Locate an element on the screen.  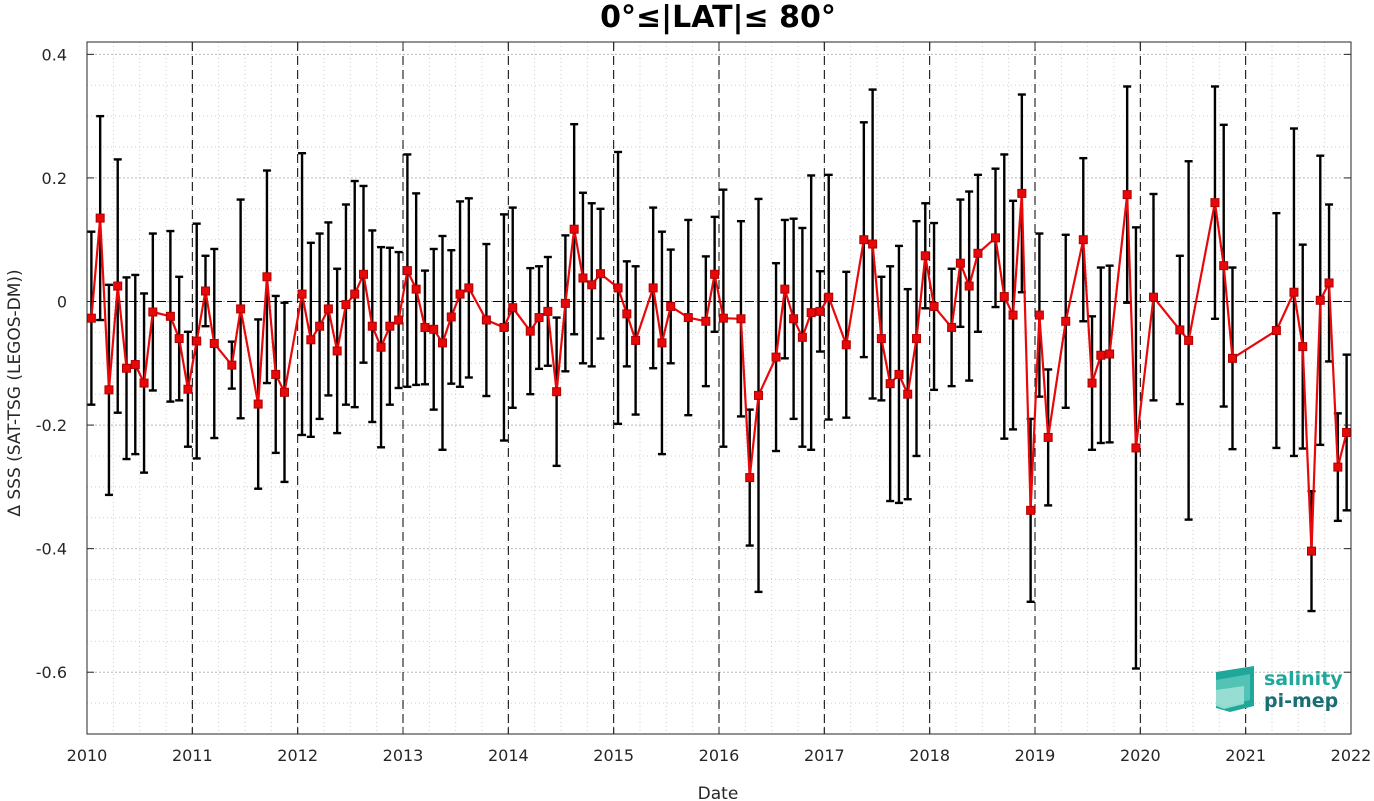
chart-title: 0°≤|LAT|≤ 80° is located at coordinates (718, 17).